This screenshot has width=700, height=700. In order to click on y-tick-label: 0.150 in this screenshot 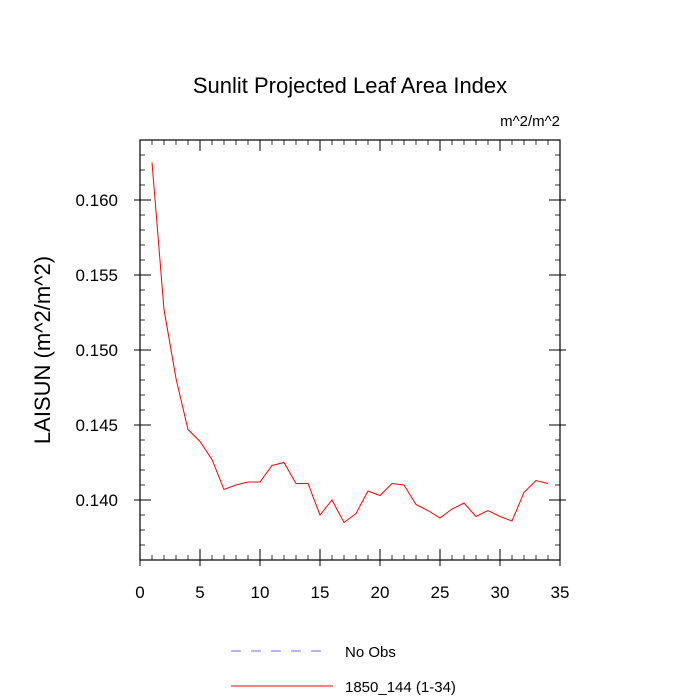, I will do `click(96, 350)`.